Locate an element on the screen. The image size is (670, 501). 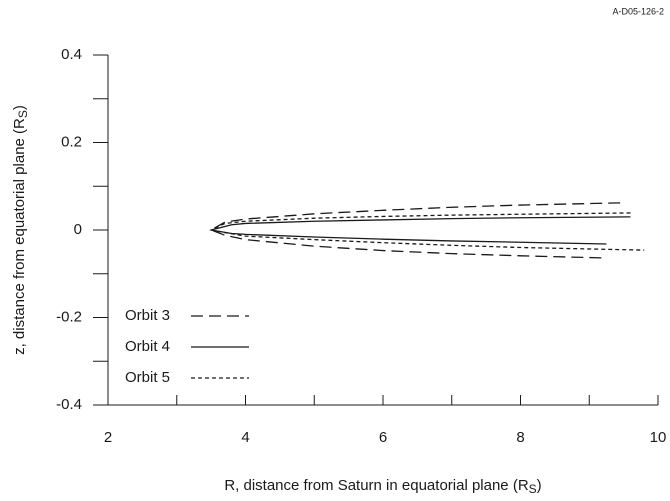
y-axis-label: z, distance from equatorial plane (RS) is located at coordinates (20, 230).